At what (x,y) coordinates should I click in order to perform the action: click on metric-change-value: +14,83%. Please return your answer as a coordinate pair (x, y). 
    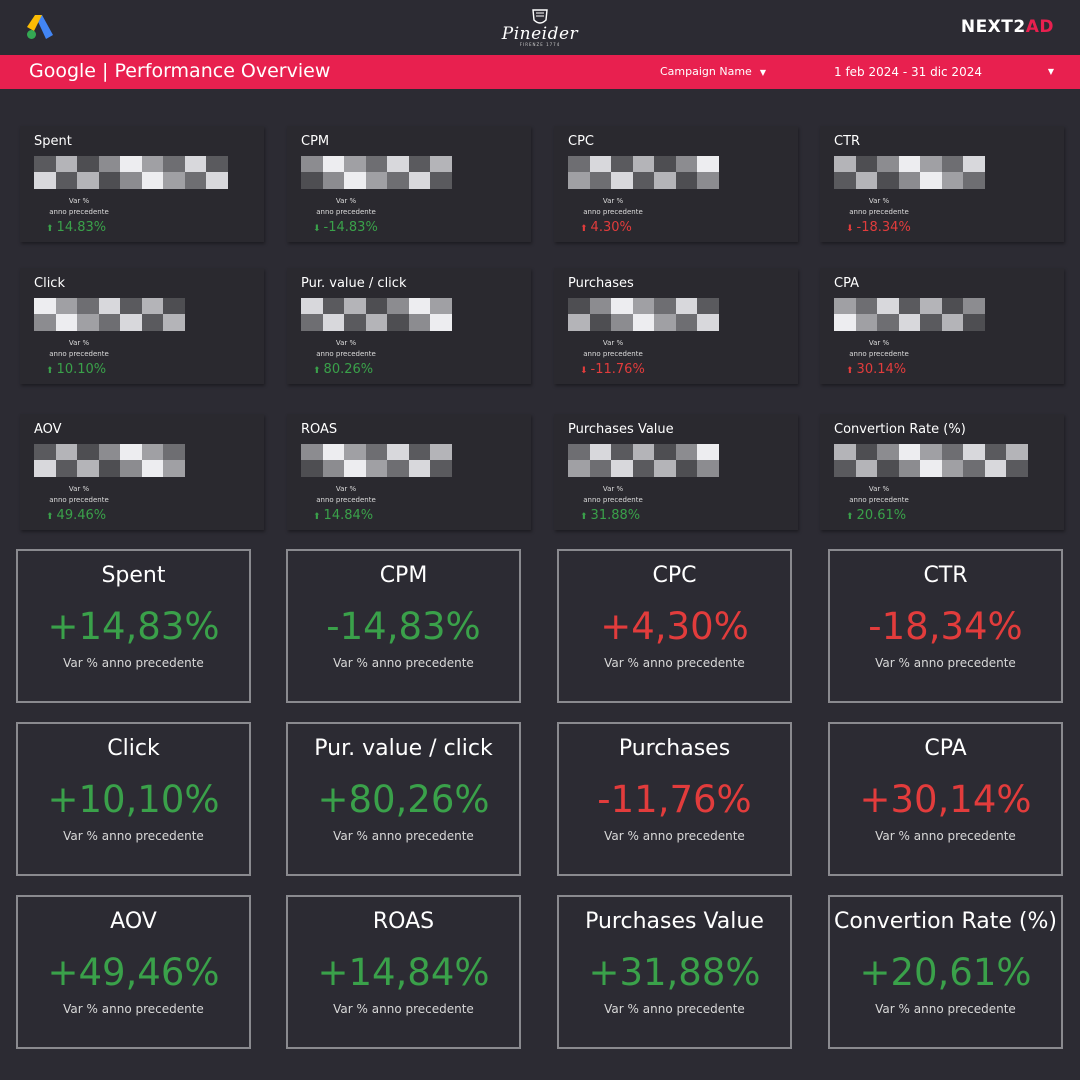
    Looking at the image, I should click on (133, 626).